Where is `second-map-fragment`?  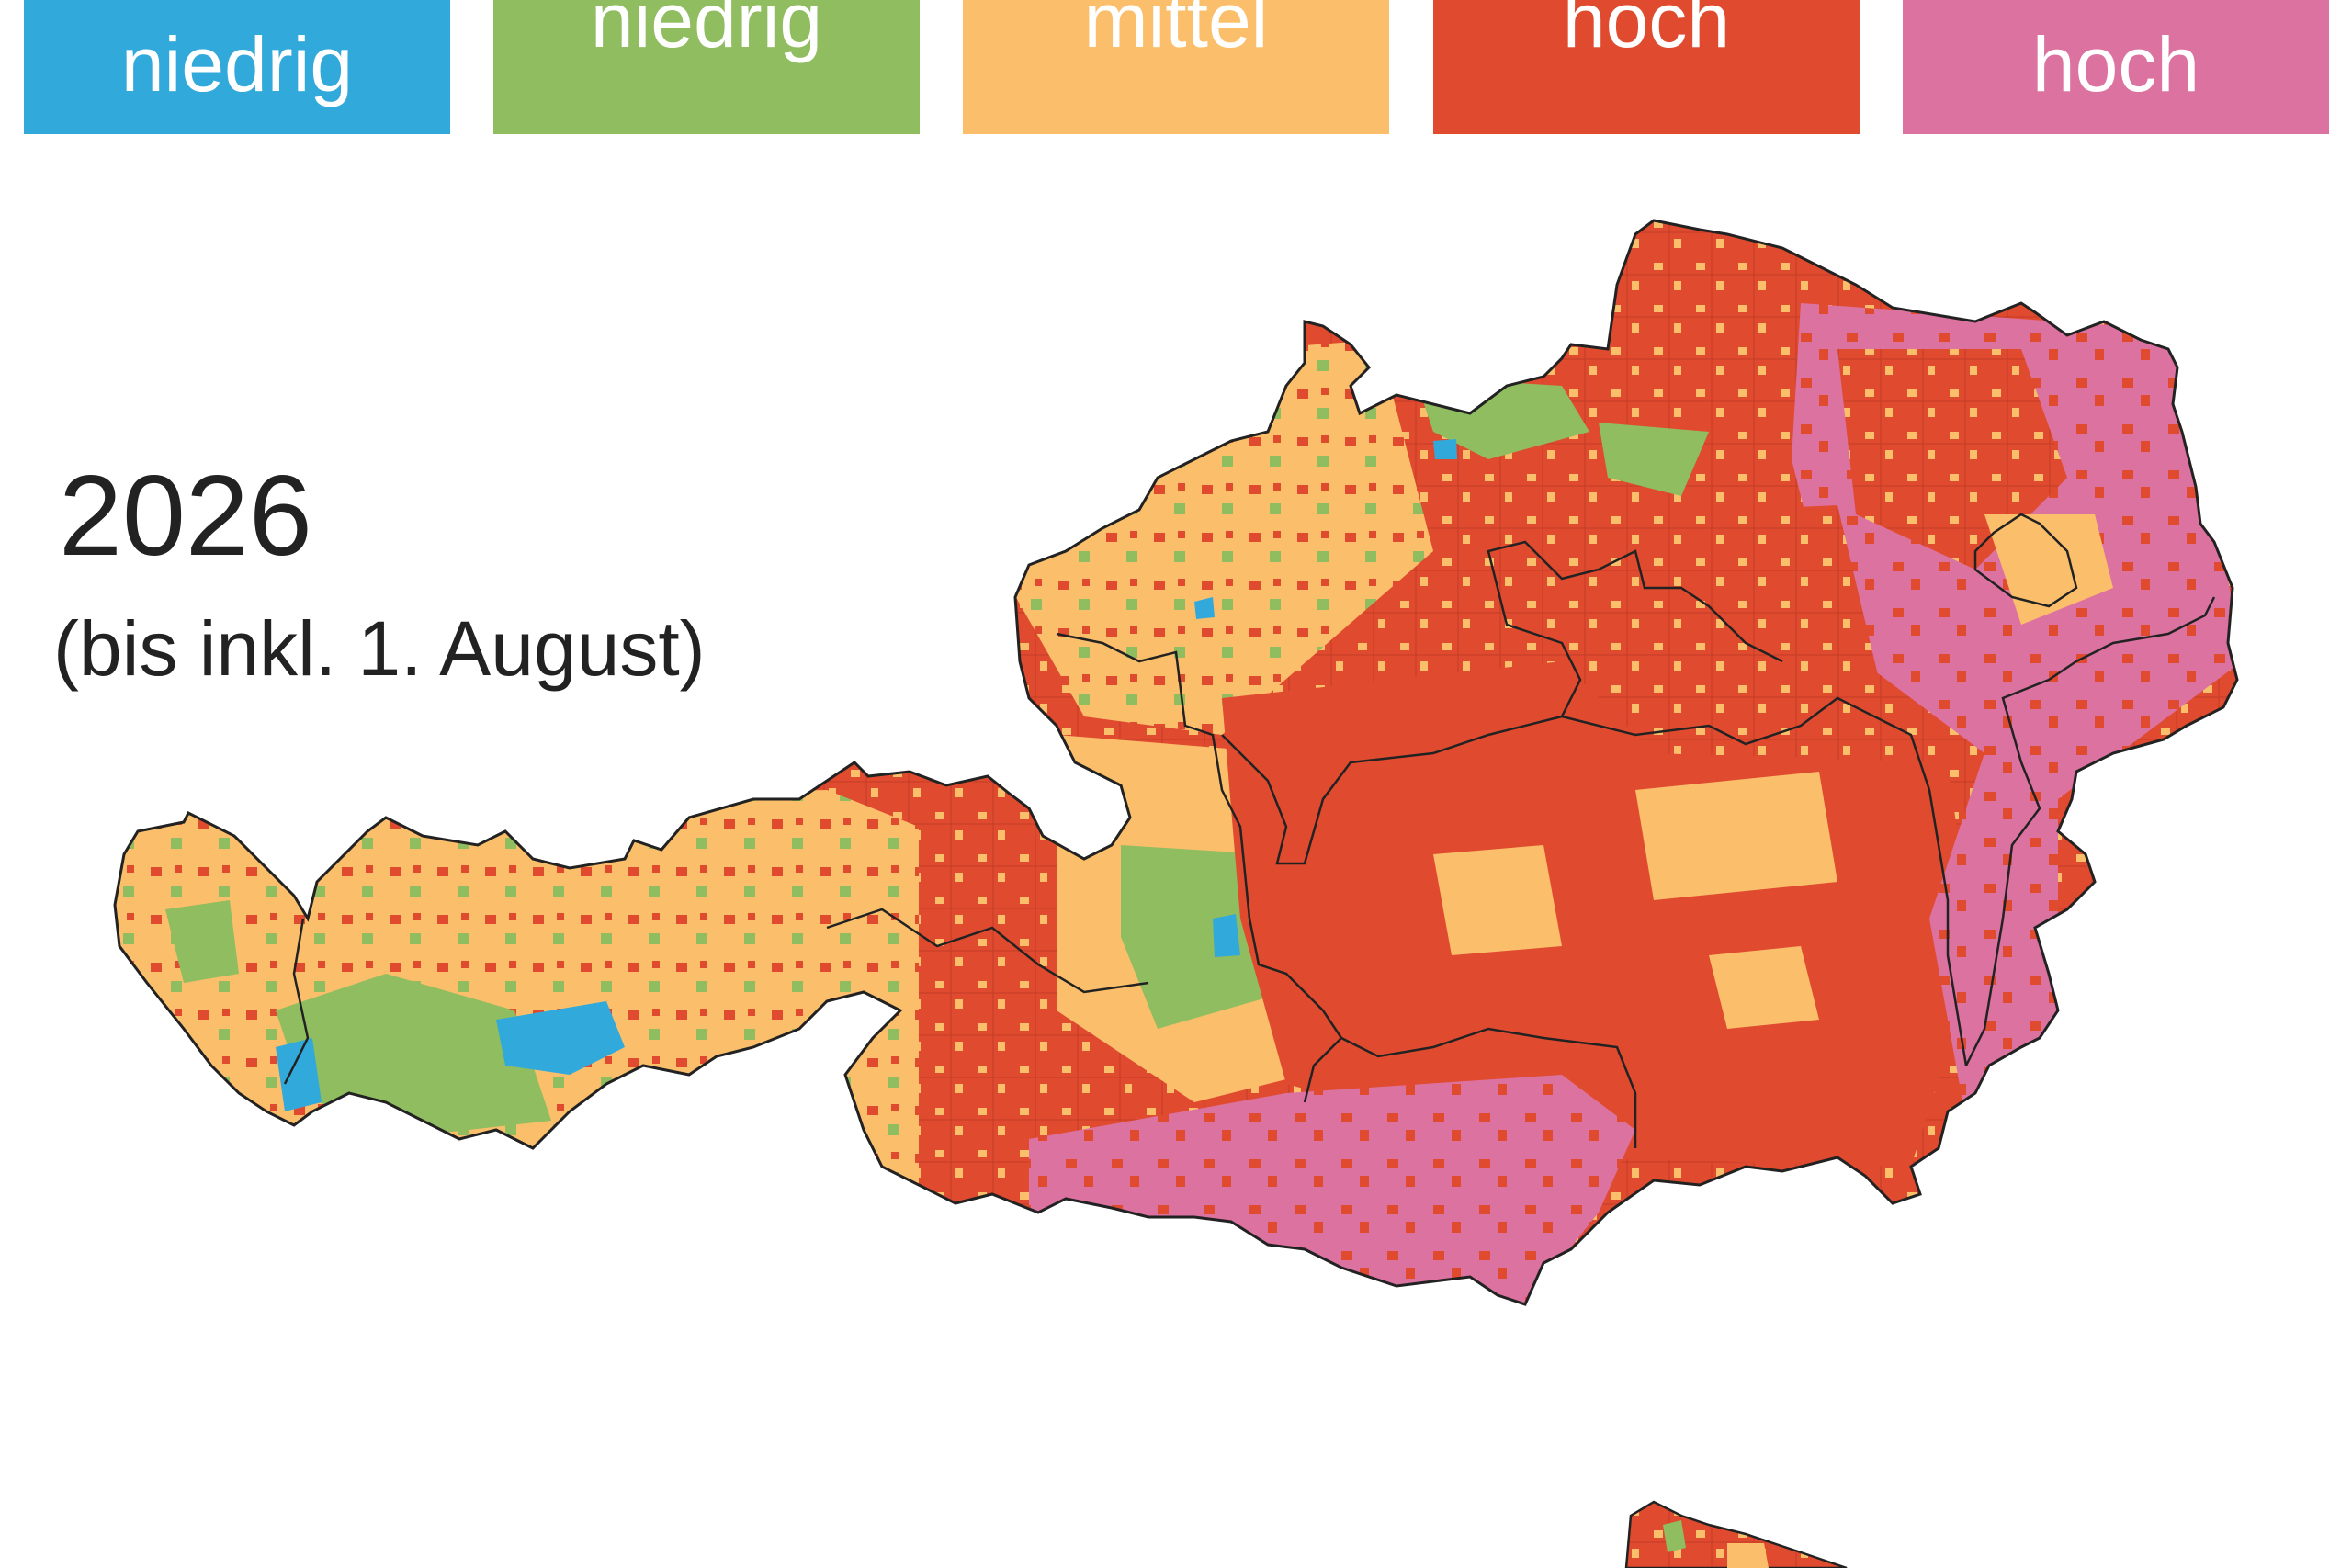
second-map-fragment is located at coordinates (1736, 1535).